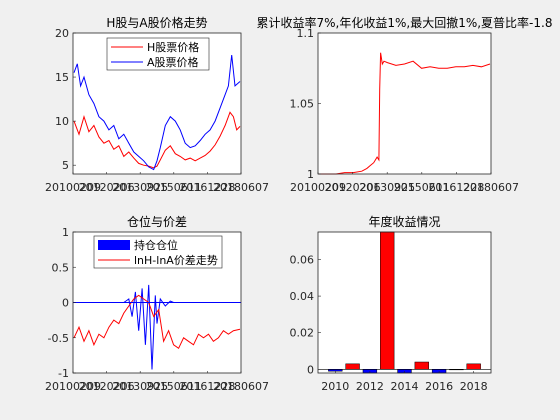  I want to click on legend-label: lnH-lnA价差走势, so click(176, 260).